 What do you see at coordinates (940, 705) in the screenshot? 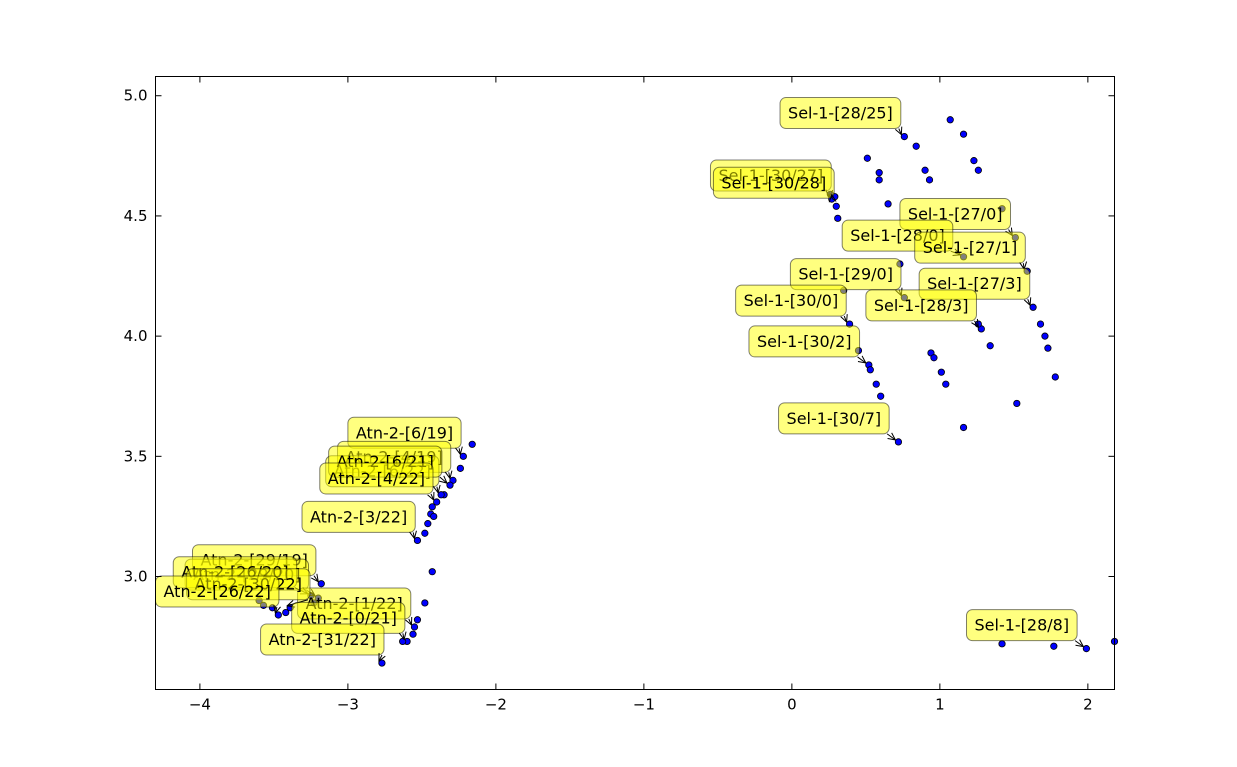
I see `x-tick-label: 1` at bounding box center [940, 705].